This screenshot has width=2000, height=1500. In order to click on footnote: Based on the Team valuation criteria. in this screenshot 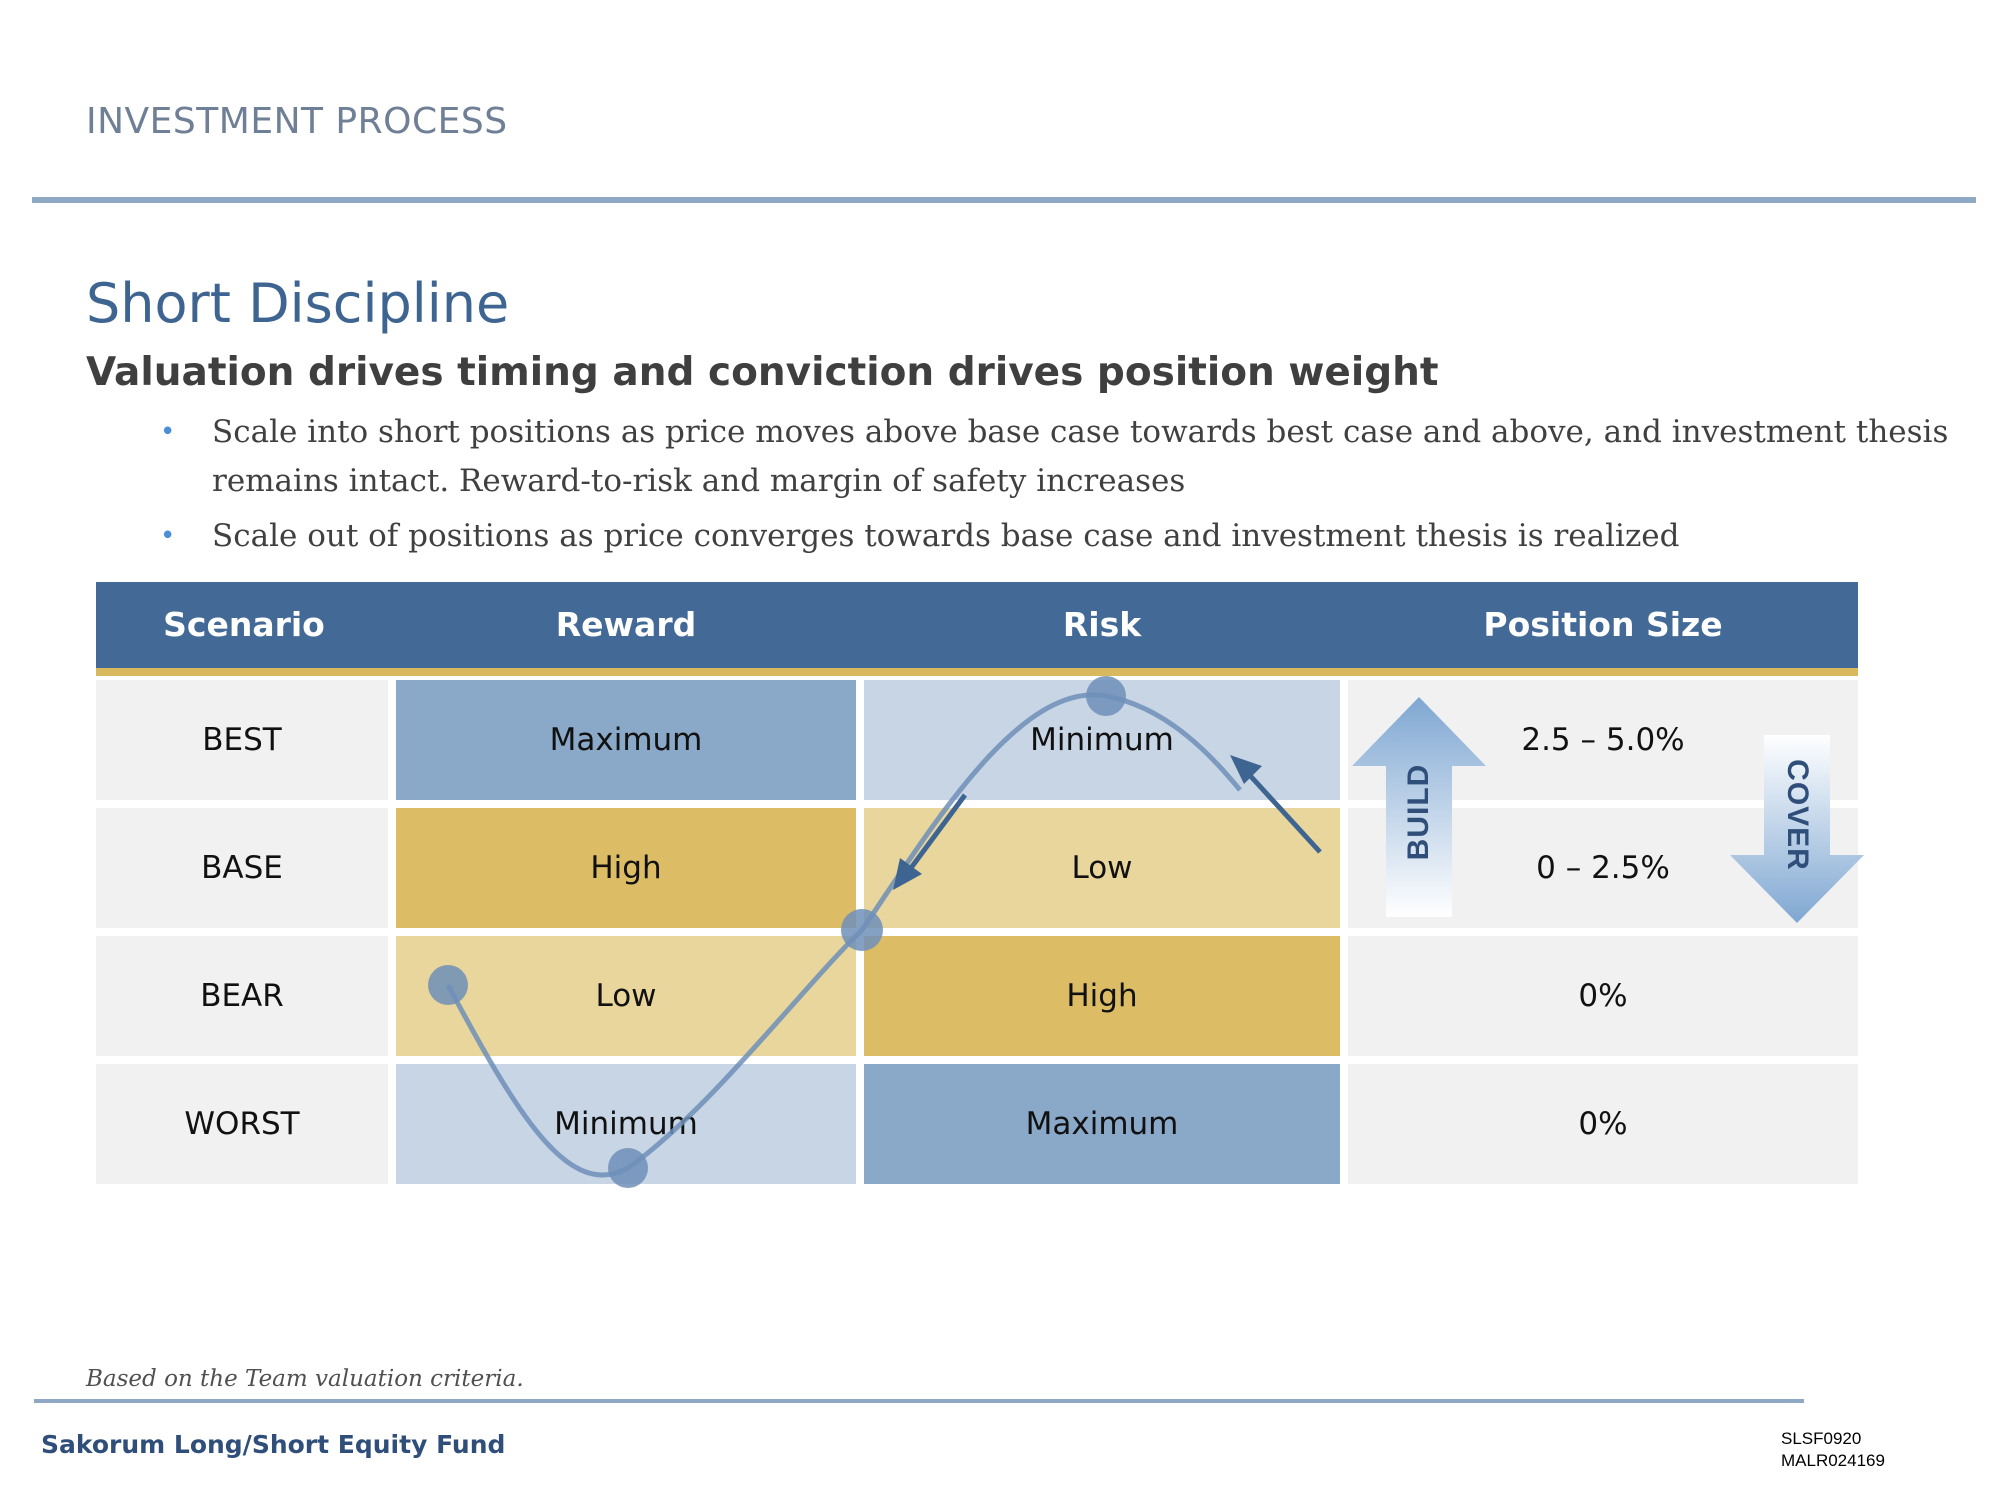, I will do `click(305, 1379)`.